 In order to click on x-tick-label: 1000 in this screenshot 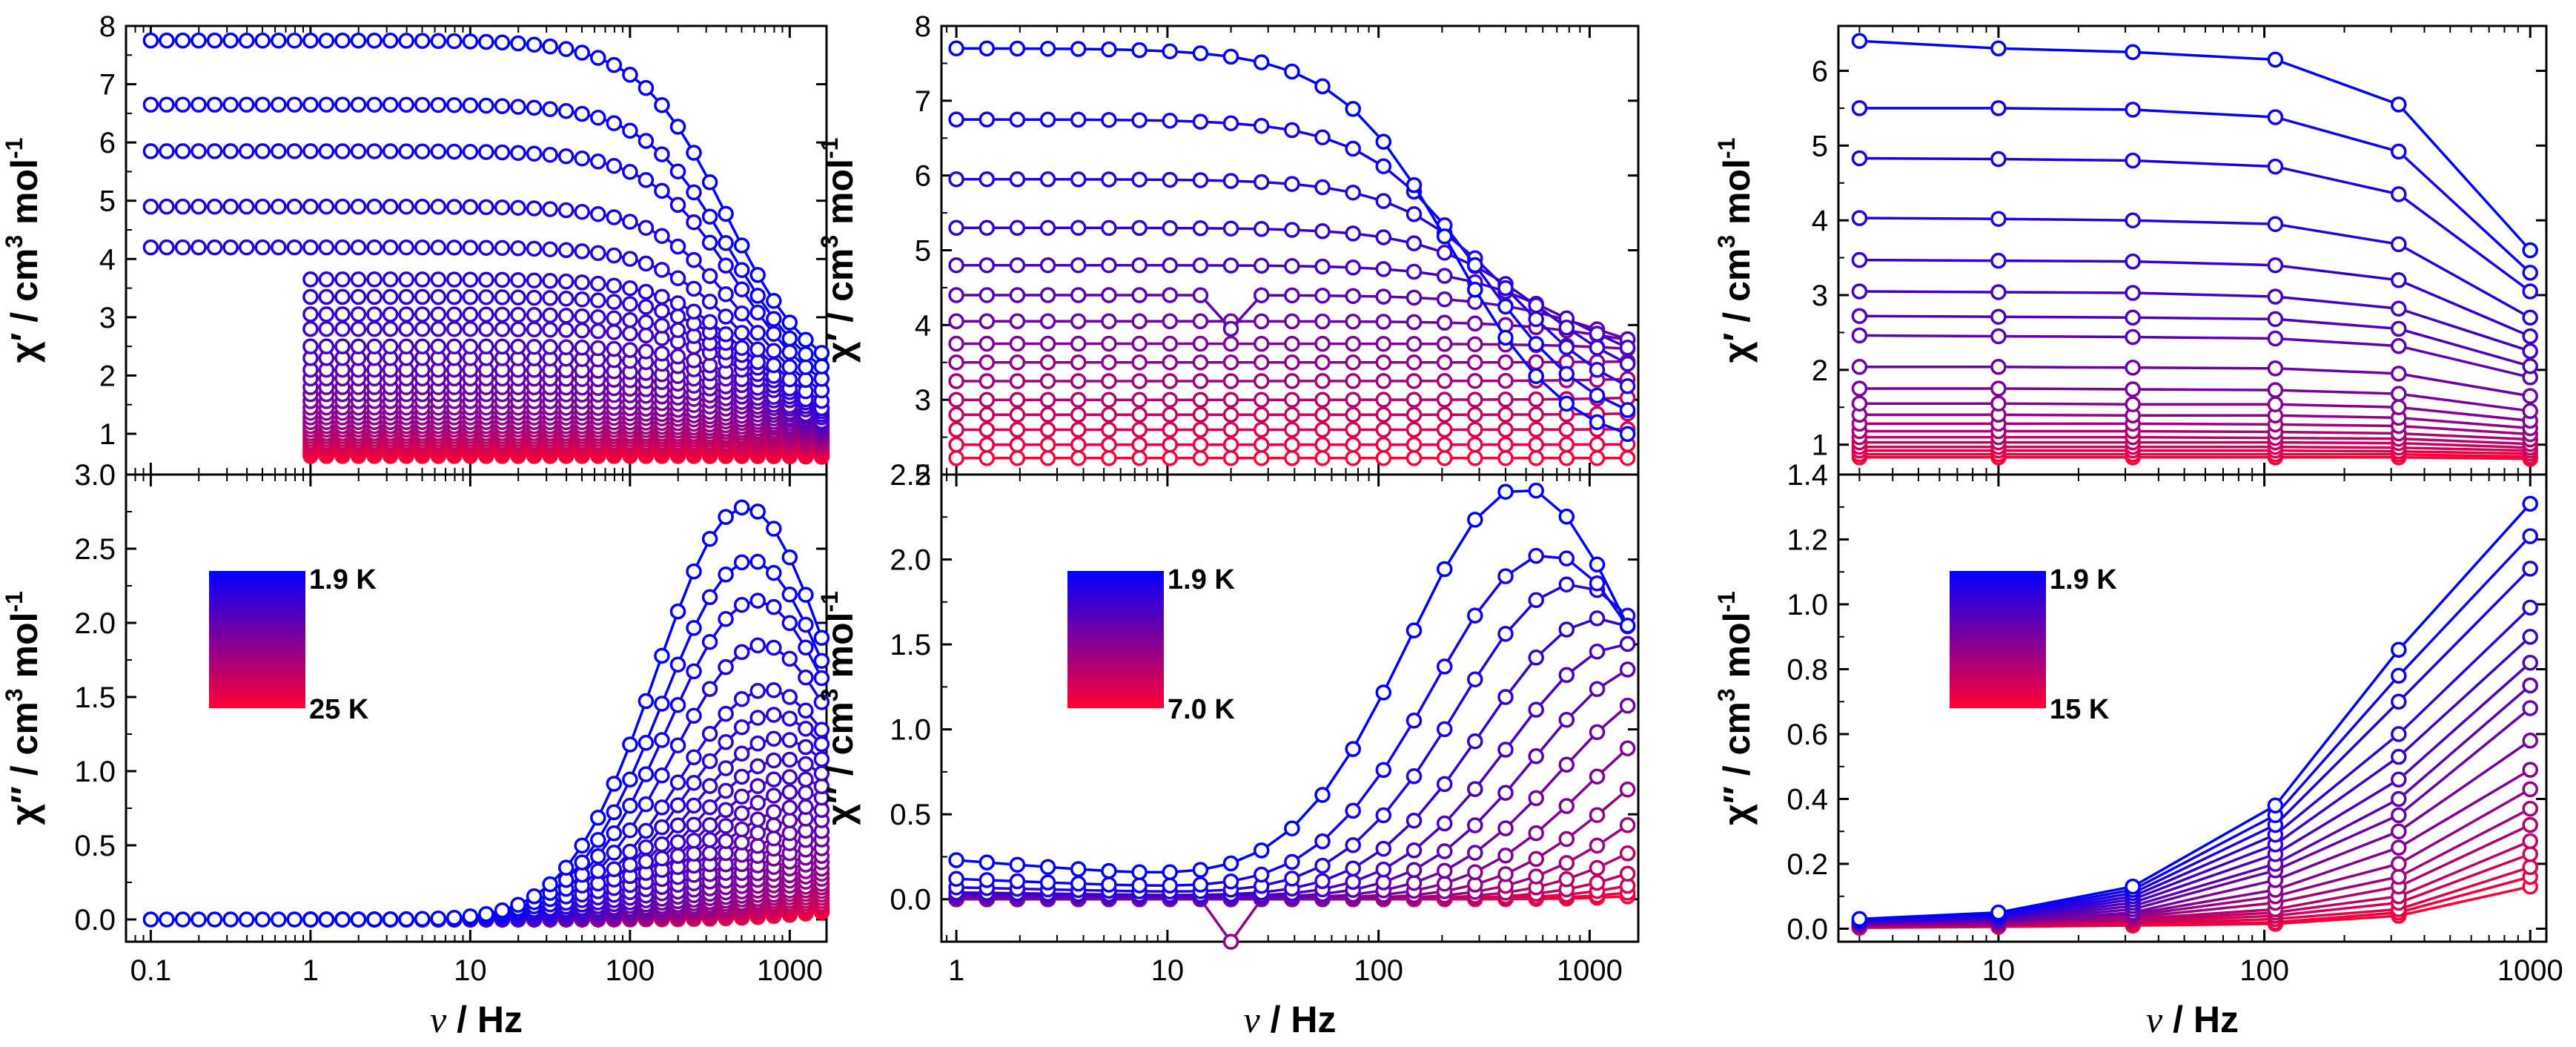, I will do `click(790, 970)`.